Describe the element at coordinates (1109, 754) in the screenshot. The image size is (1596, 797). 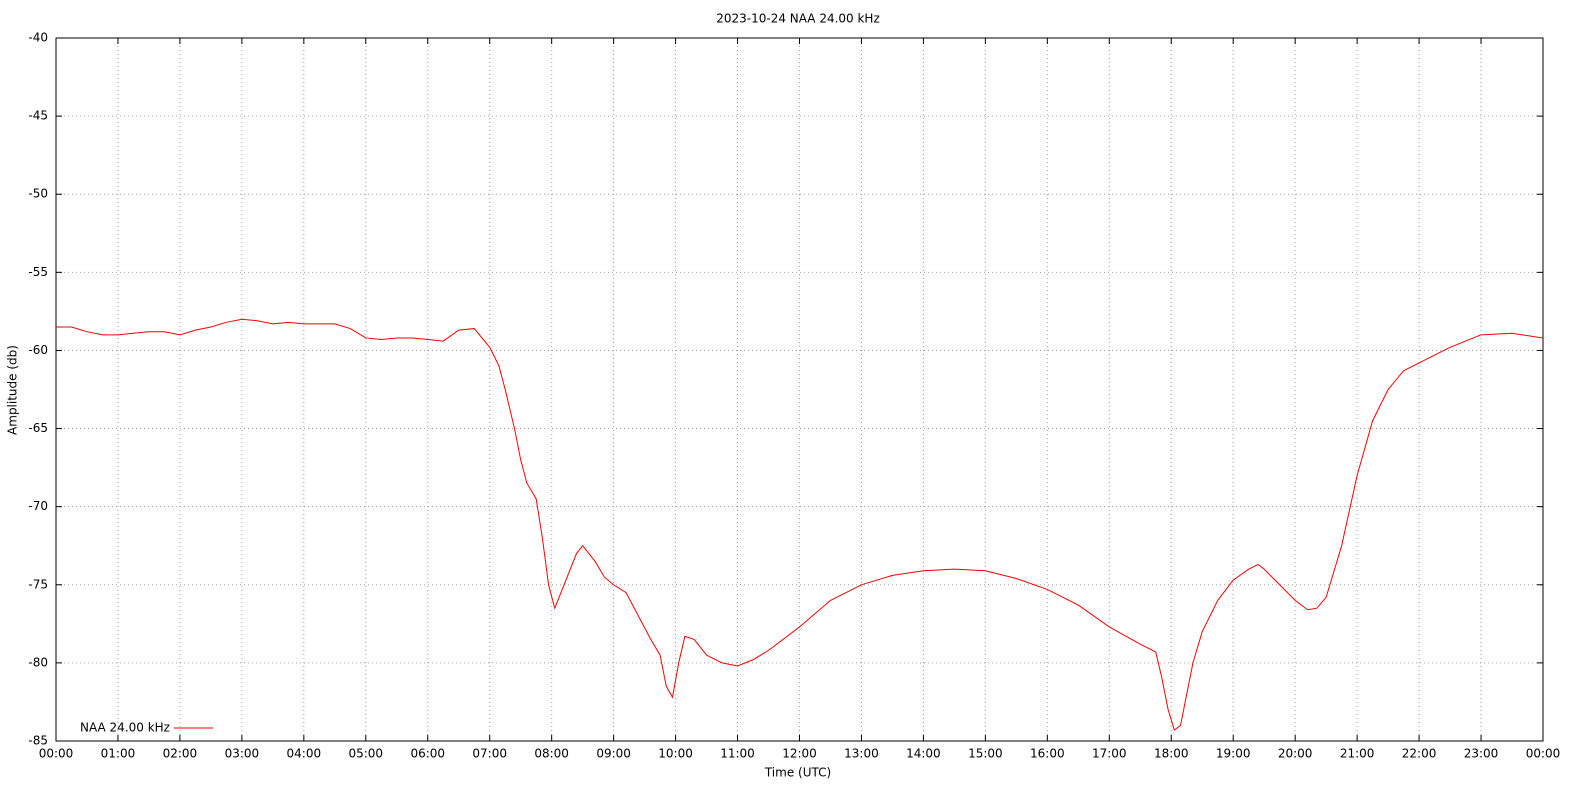
I see `x-tick-label: 17:00` at that location.